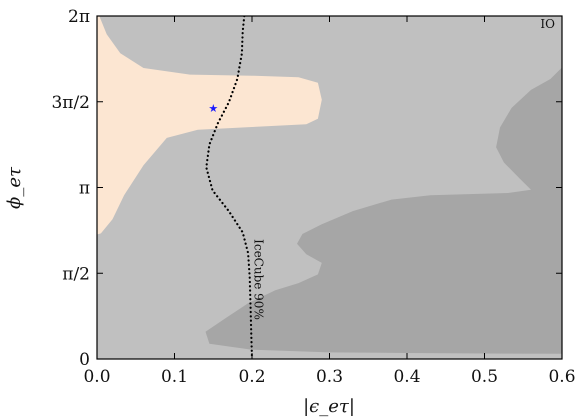  Describe the element at coordinates (79, 17) in the screenshot. I see `y-tick-label: 2π` at that location.